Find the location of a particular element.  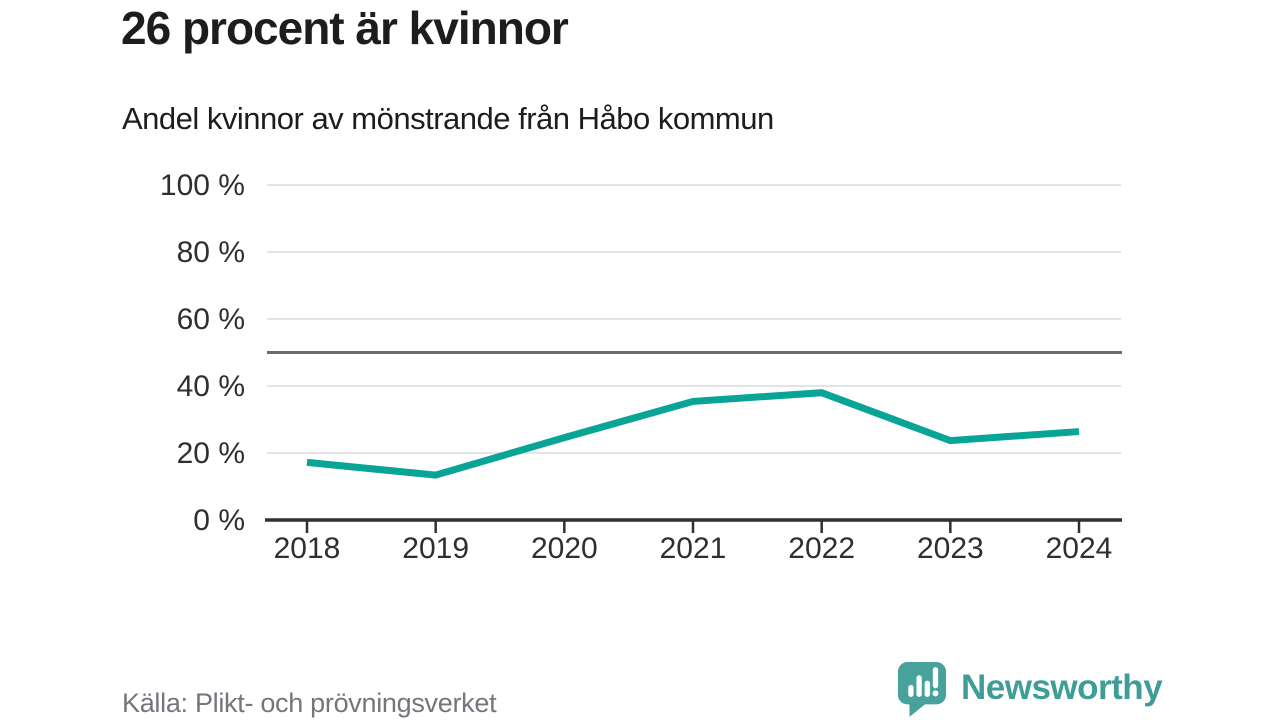

logo-bars-icon is located at coordinates (923, 682).